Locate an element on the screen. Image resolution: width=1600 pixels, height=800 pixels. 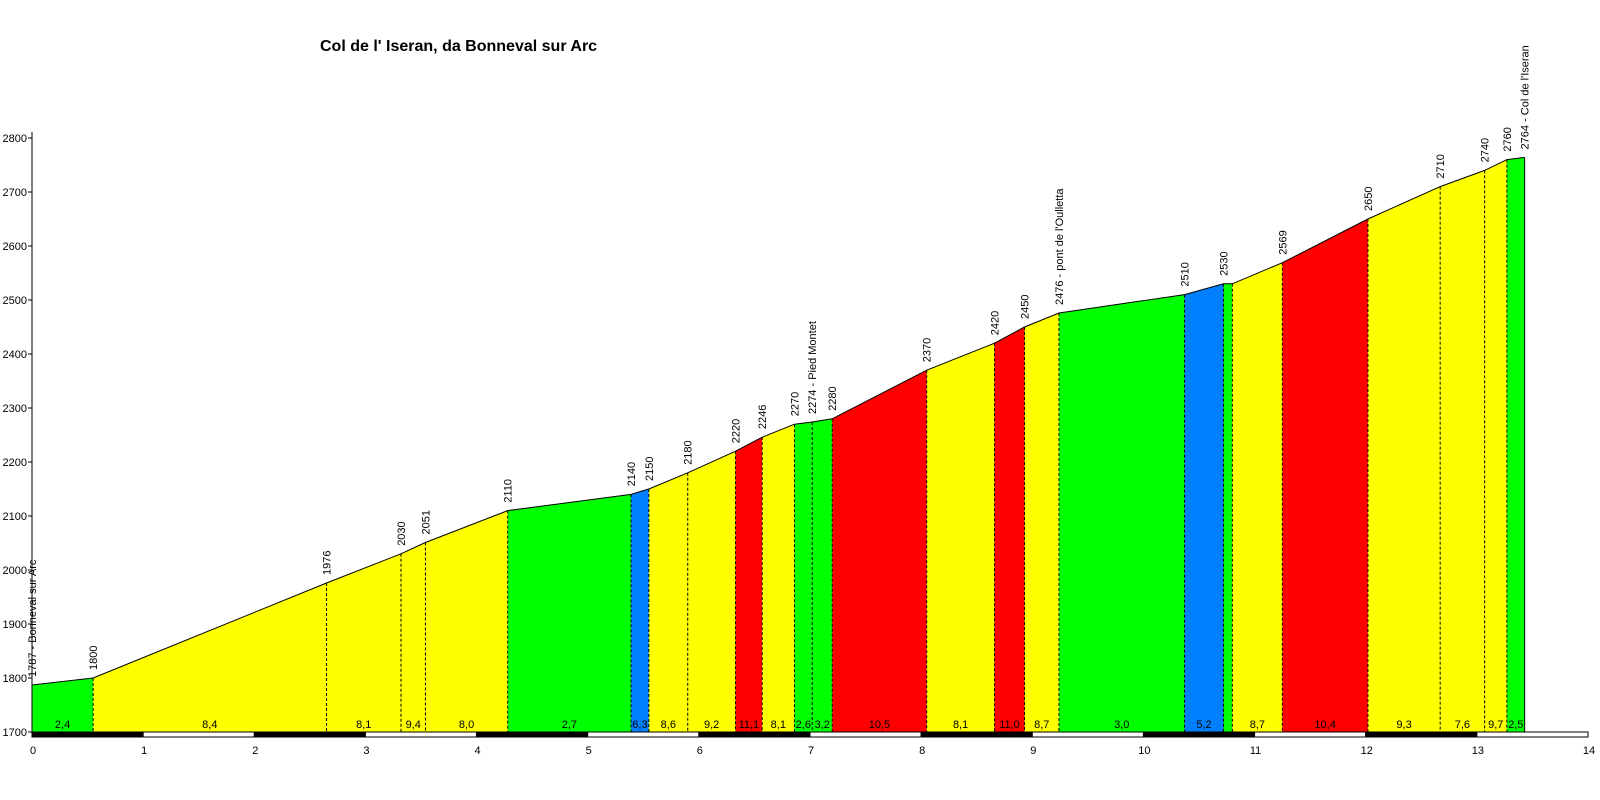
x-tick-label-6: 6 is located at coordinates (700, 751).